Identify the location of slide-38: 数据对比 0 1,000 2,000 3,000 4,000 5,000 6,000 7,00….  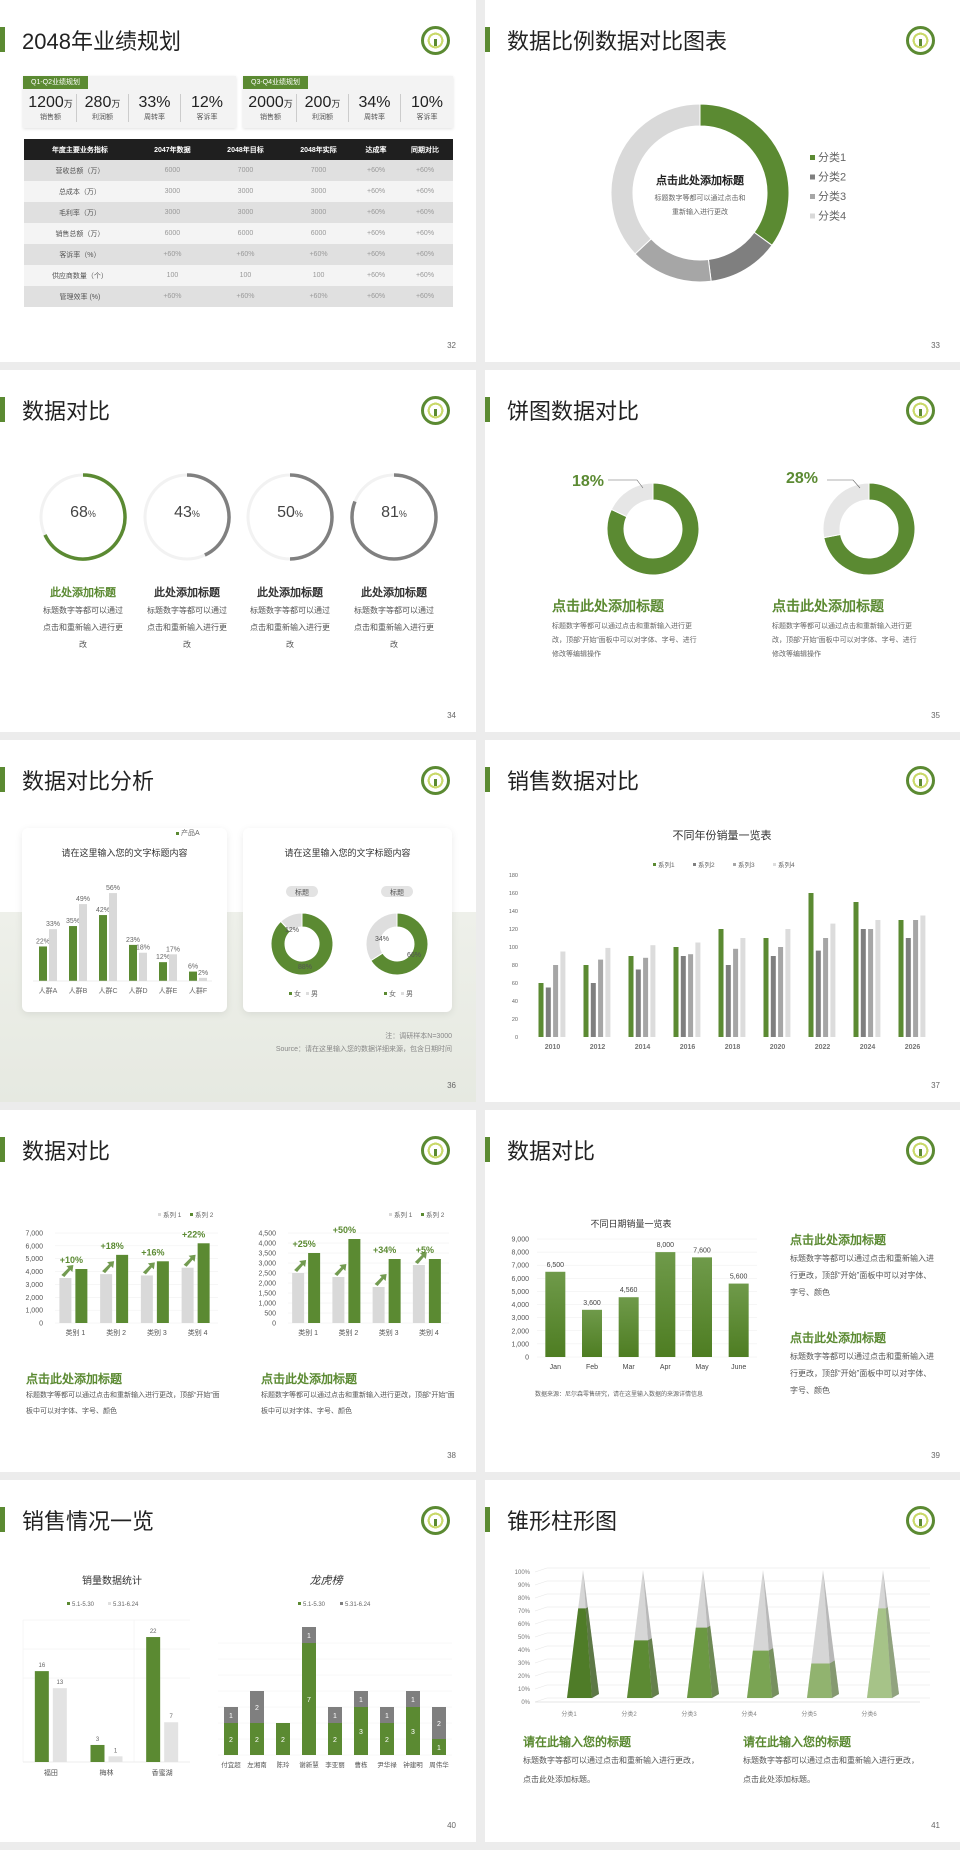
(238, 1291).